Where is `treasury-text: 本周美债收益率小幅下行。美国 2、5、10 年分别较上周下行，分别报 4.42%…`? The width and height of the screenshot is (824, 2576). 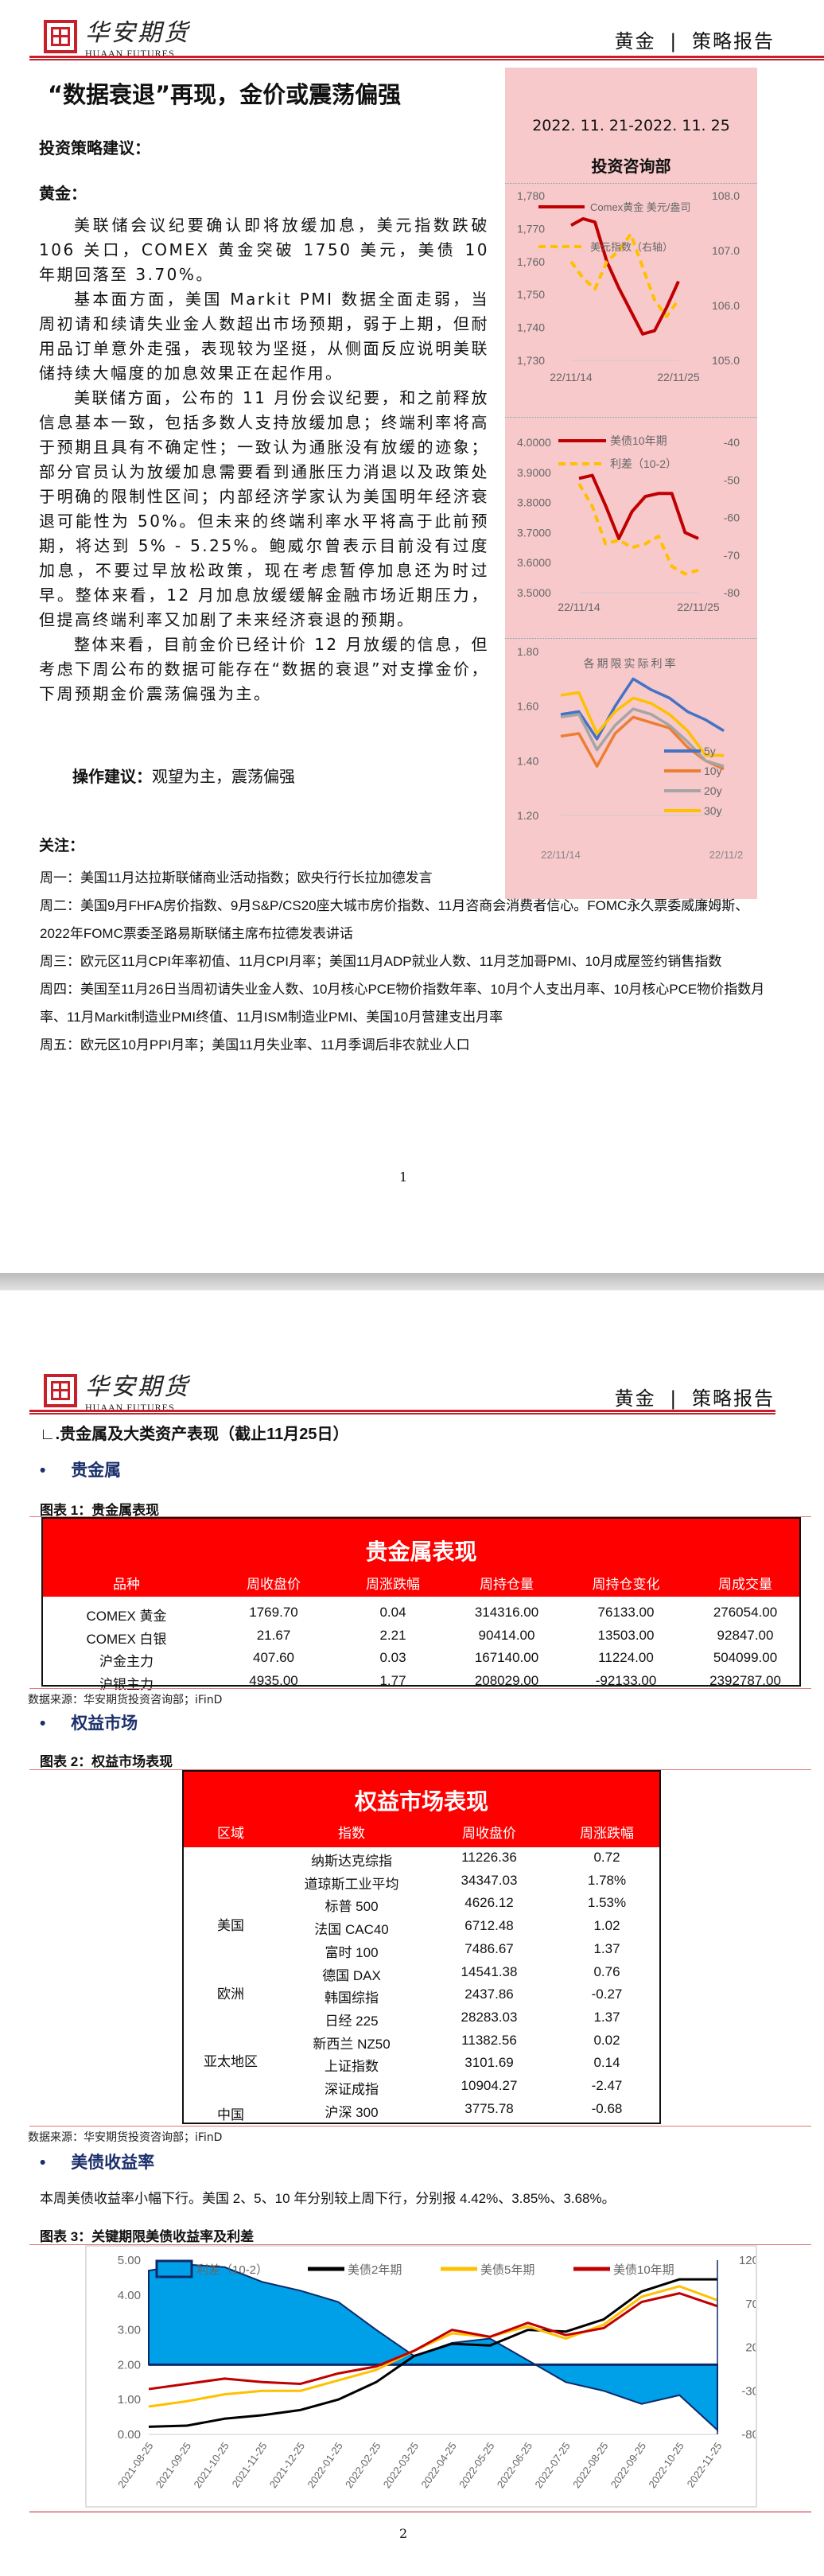
treasury-text: 本周美债收益率小幅下行。美国 2、5、10 年分别较上周下行，分别报 4.42%… is located at coordinates (328, 2198).